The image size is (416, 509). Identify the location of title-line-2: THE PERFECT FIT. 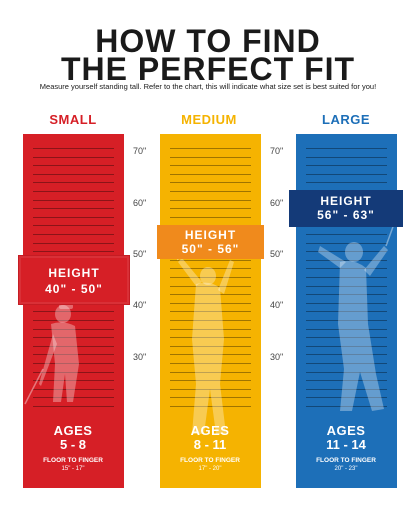
(208, 69).